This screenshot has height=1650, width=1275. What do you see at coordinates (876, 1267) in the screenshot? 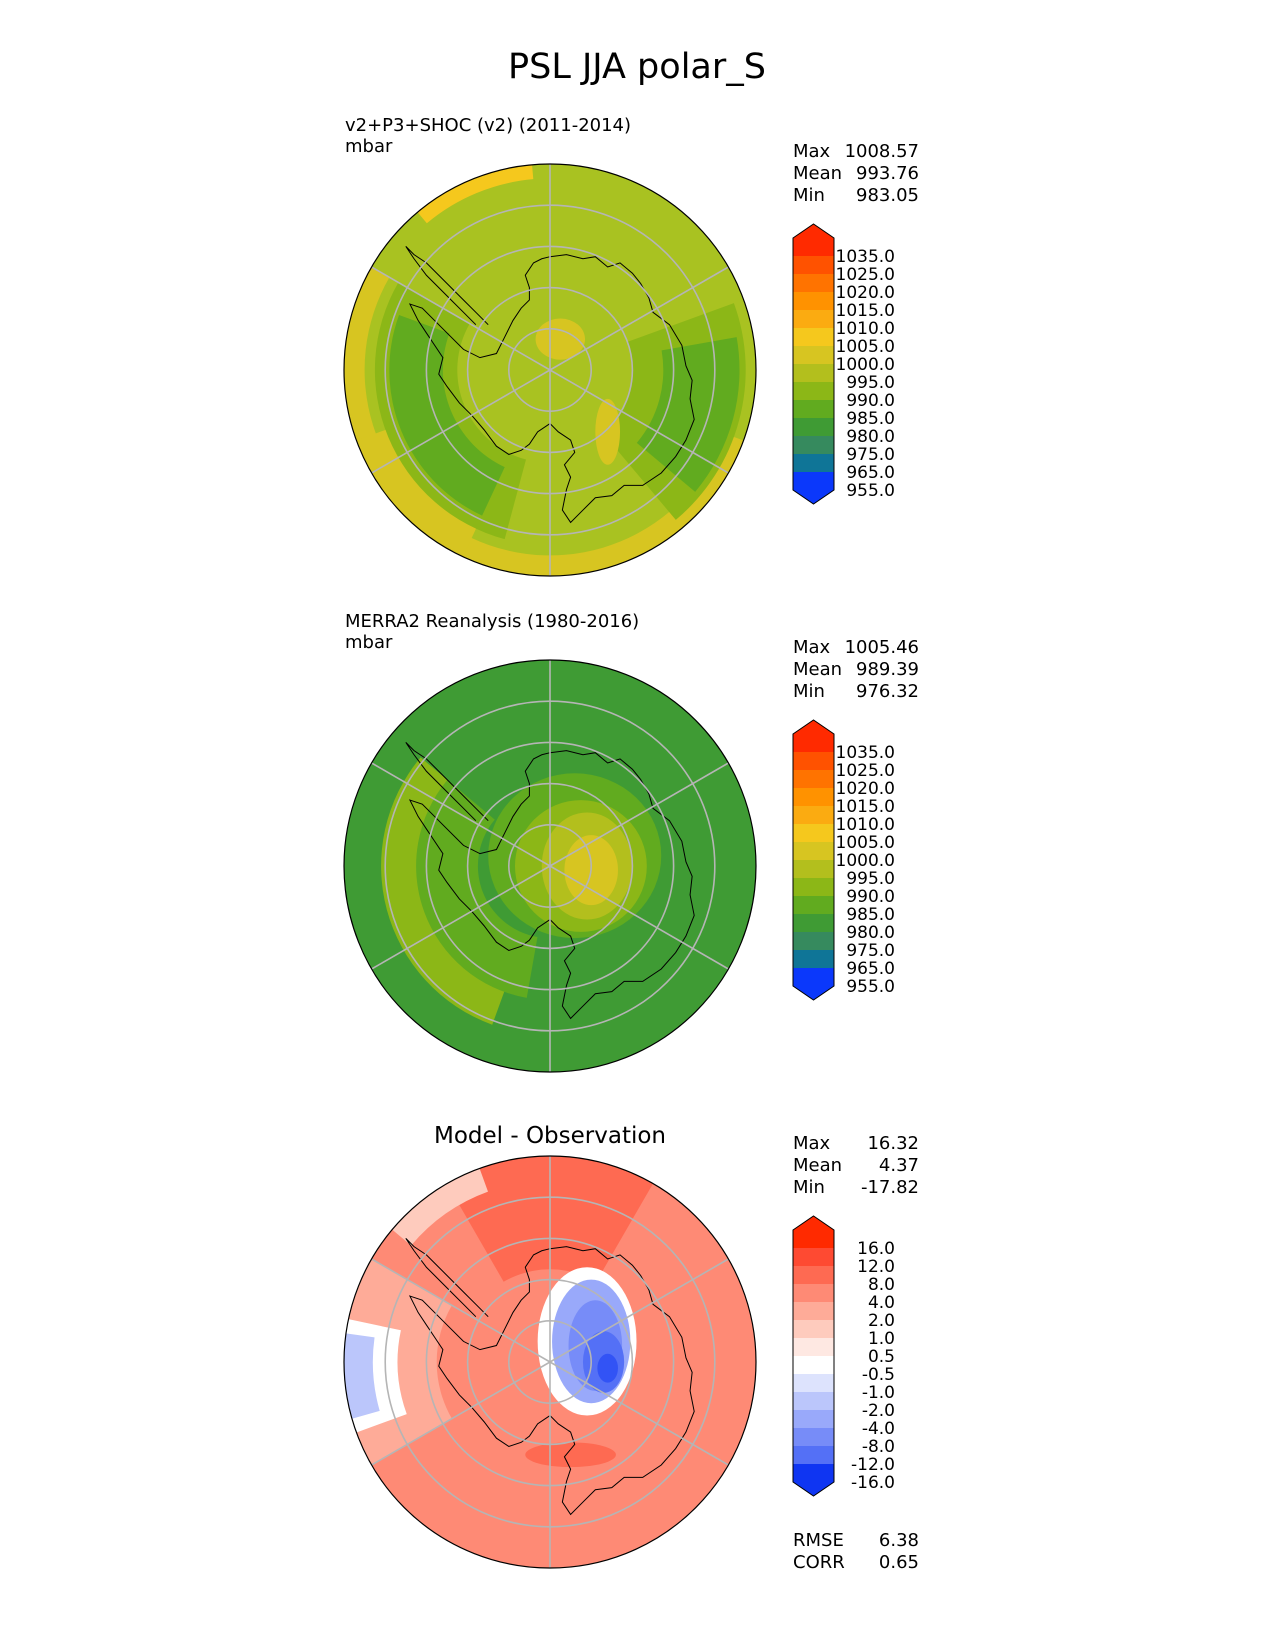
I see `colorbar-tick-label: 12.0` at bounding box center [876, 1267].